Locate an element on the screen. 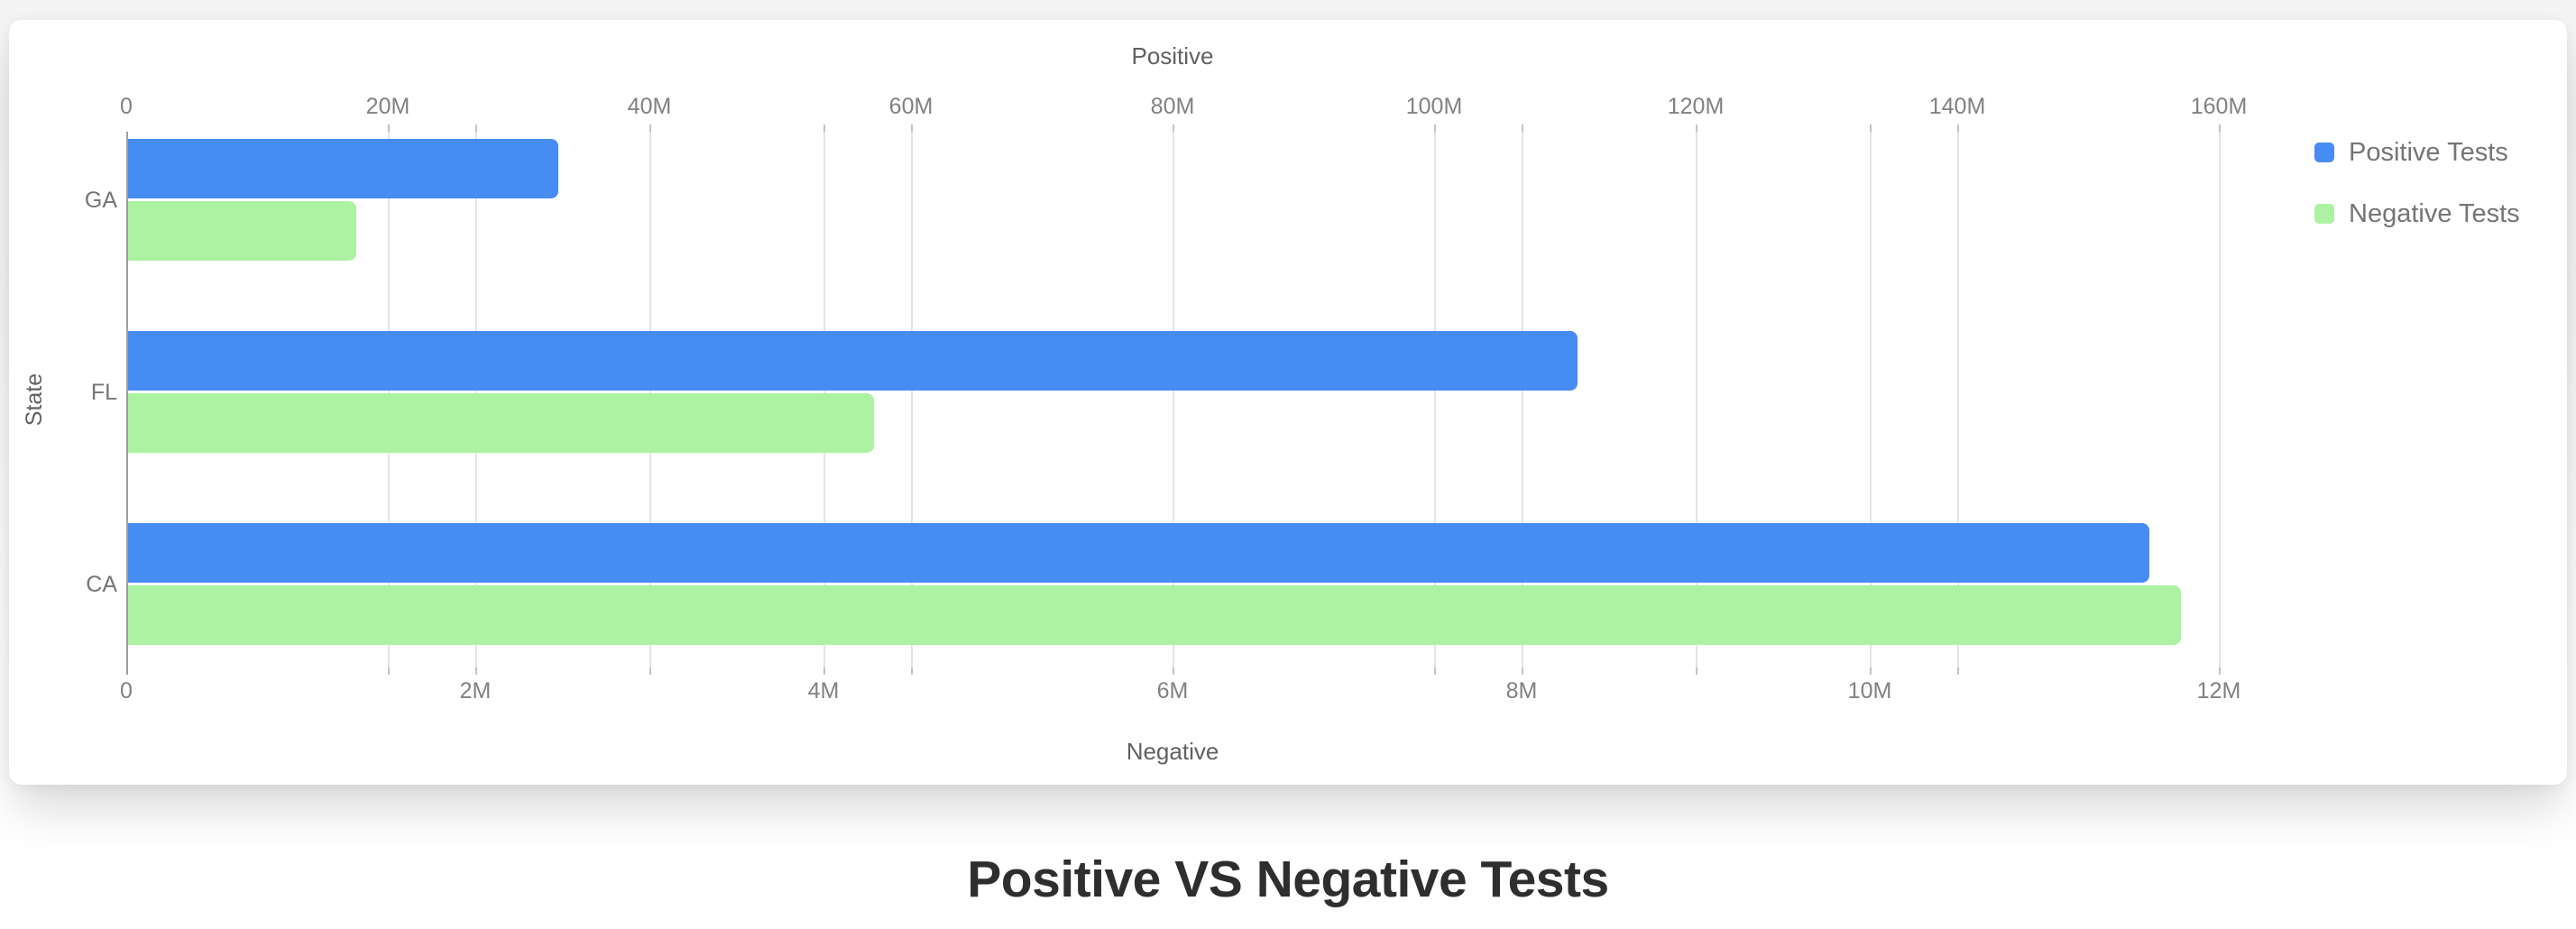 This screenshot has height=929, width=2576. top-axis-tick-label: 80M is located at coordinates (1172, 106).